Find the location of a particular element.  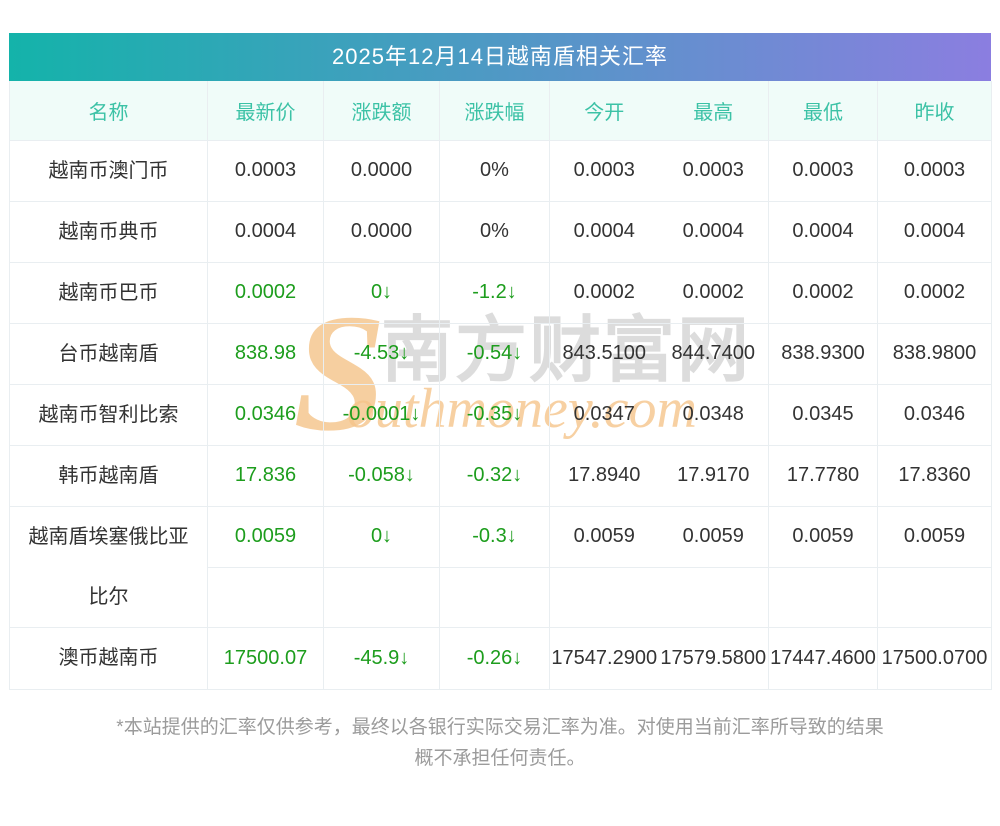

cell-prev-close: 17.8360 is located at coordinates (934, 476).